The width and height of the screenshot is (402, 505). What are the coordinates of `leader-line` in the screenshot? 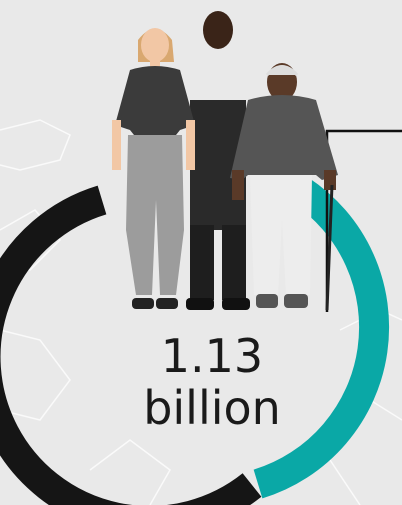 It's located at (363, 220).